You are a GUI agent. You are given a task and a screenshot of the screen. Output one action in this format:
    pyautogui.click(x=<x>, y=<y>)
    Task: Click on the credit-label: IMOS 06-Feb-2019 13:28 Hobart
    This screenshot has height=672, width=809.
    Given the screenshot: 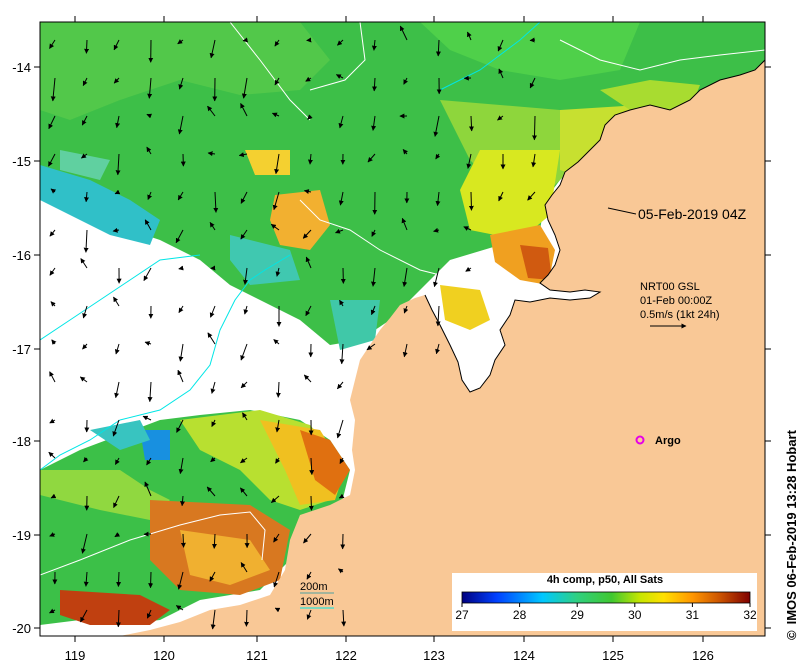 What is the action you would take?
    pyautogui.click(x=791, y=526)
    